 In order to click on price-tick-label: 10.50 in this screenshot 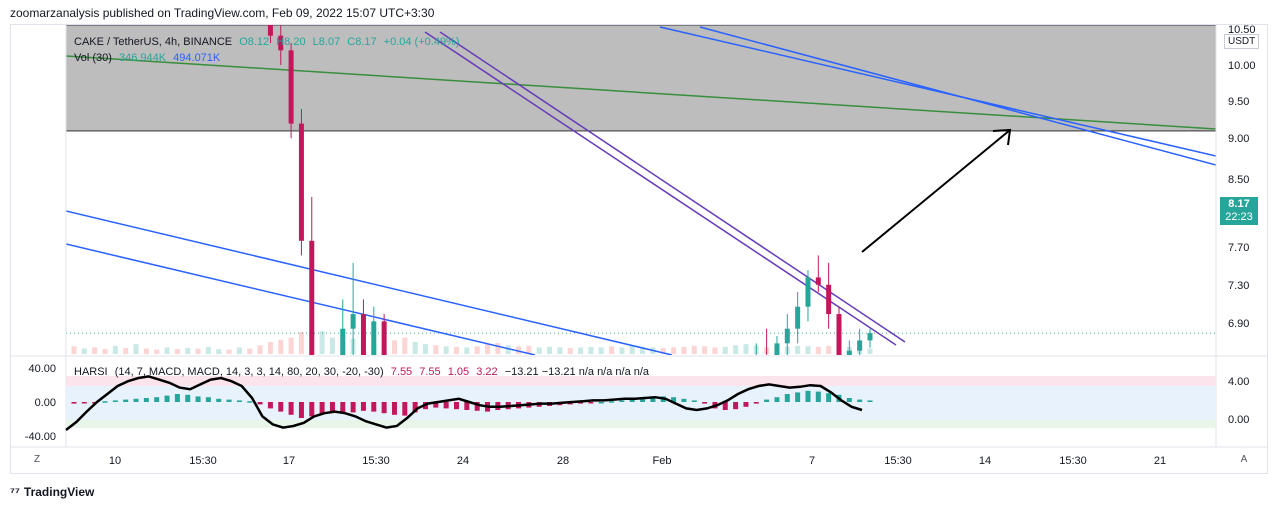, I will do `click(1242, 30)`.